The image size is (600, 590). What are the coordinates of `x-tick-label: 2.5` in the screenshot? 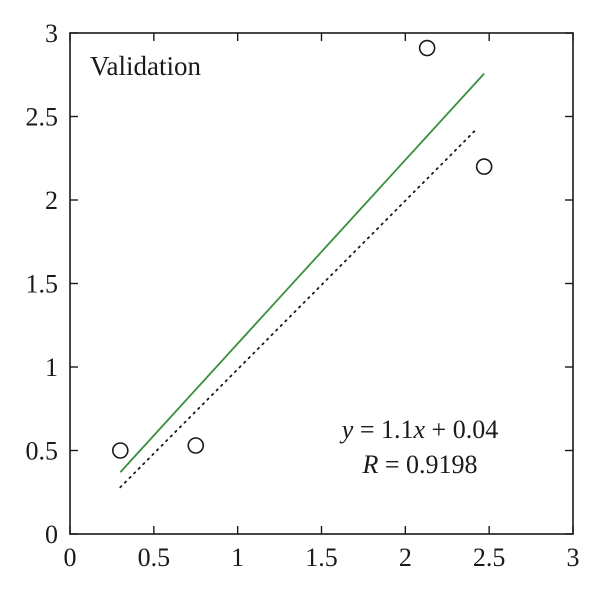 It's located at (489, 557).